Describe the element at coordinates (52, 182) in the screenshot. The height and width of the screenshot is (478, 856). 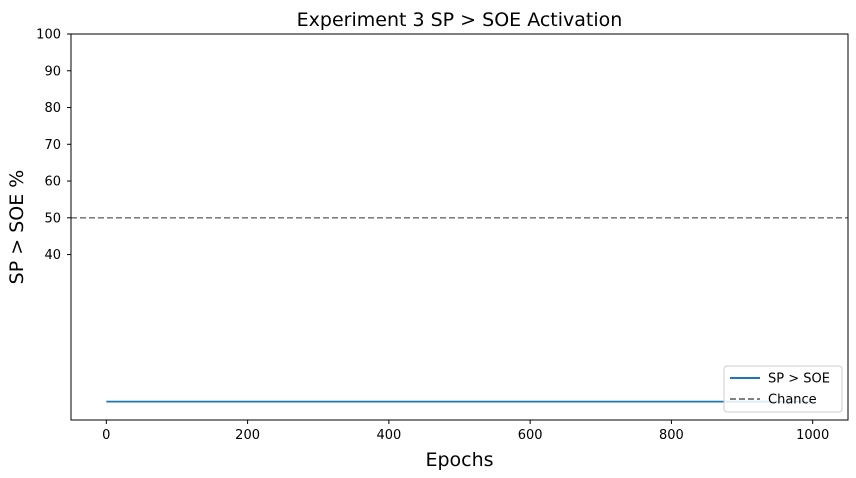
I see `y-tick-label: 60` at that location.